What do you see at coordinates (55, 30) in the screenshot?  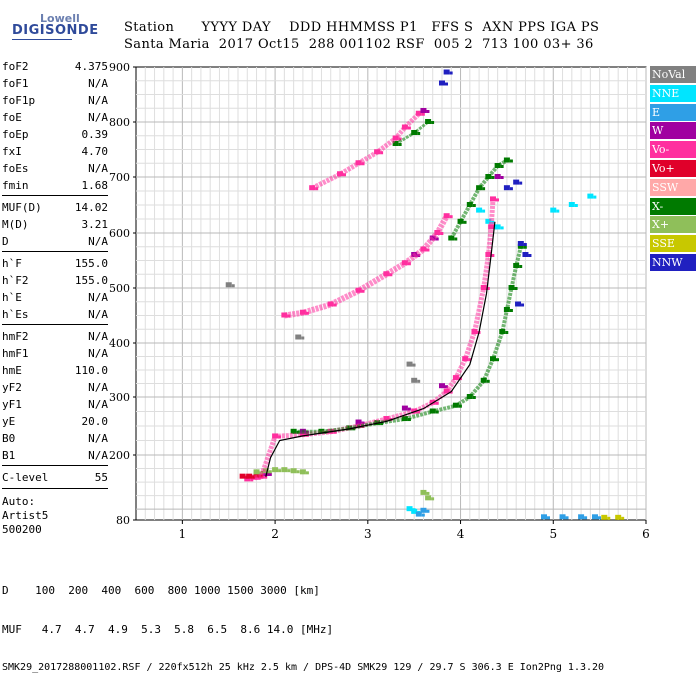 I see `logo-digisonde: DIGISONDE` at bounding box center [55, 30].